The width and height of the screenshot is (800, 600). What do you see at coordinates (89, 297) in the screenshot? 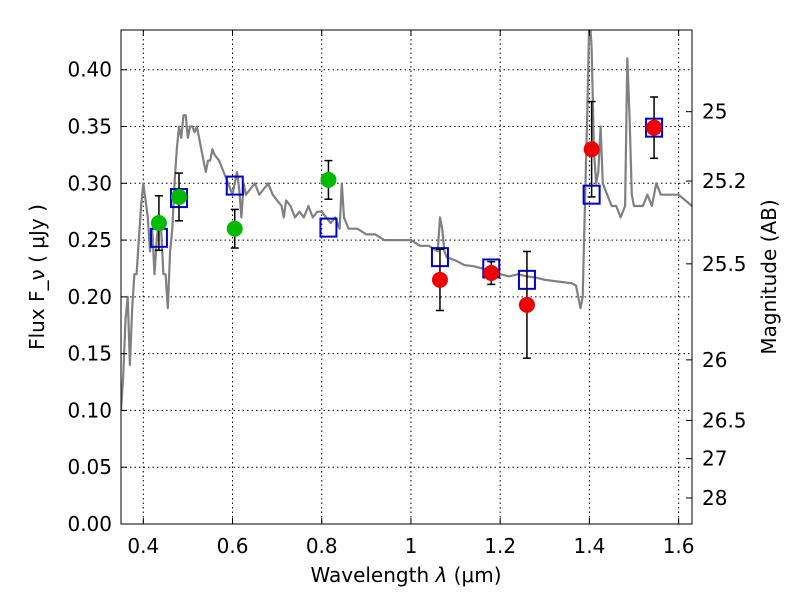
I see `y-tick-label: 0.20` at bounding box center [89, 297].